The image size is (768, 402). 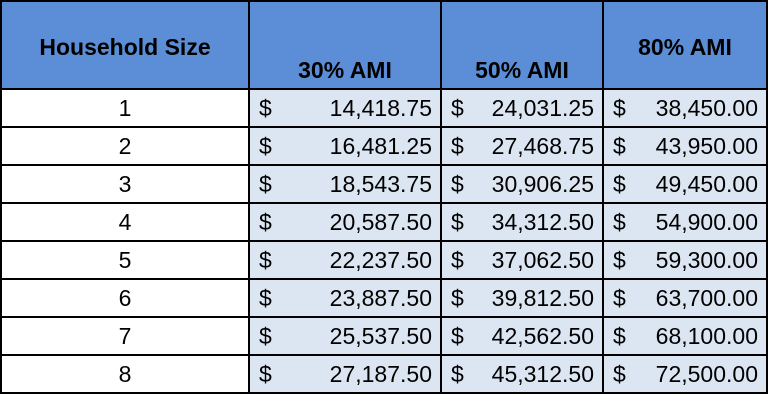 What do you see at coordinates (380, 183) in the screenshot?
I see `30-ami-value: 18,543.75` at bounding box center [380, 183].